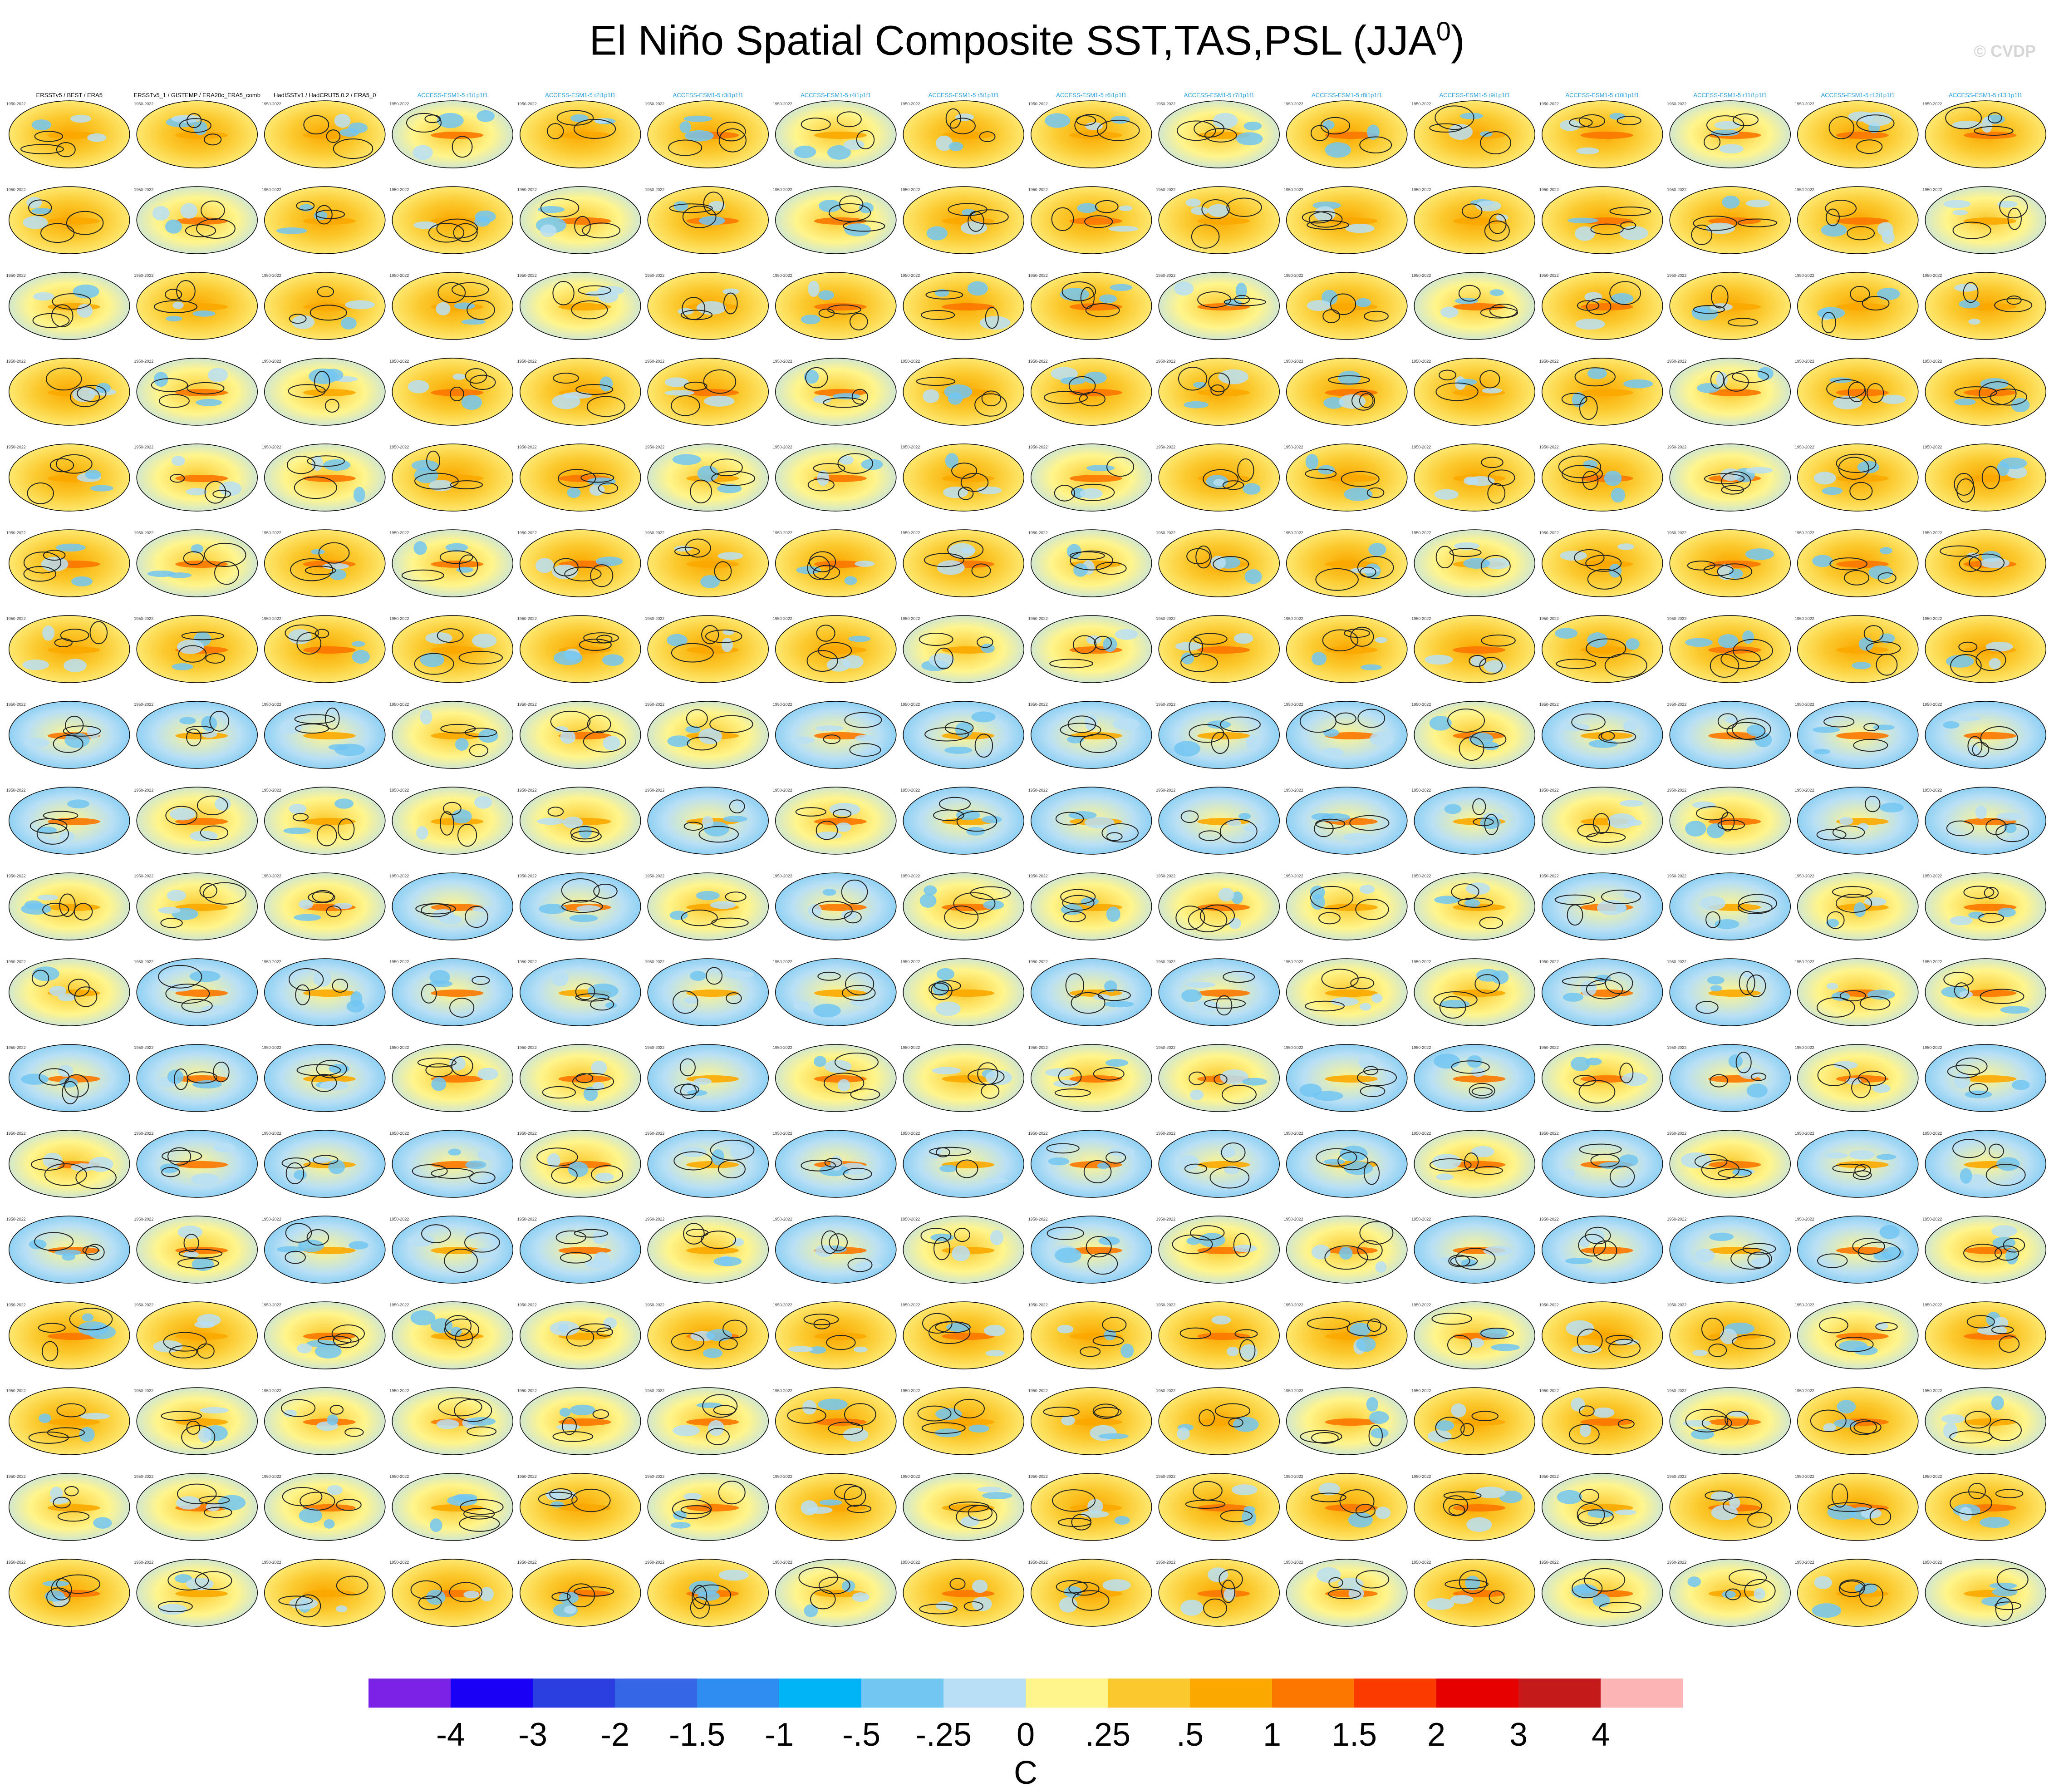 The image size is (2054, 1792). What do you see at coordinates (1354, 1735) in the screenshot?
I see `colorbar-tick-label: 1.5` at bounding box center [1354, 1735].